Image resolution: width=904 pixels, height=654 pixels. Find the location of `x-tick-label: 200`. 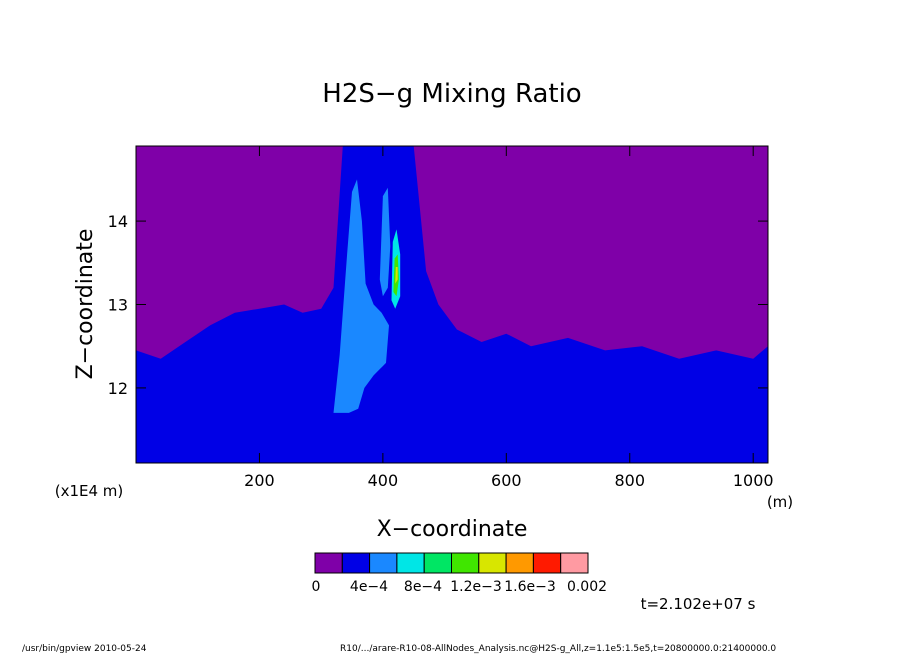

x-tick-label: 200 is located at coordinates (259, 480).